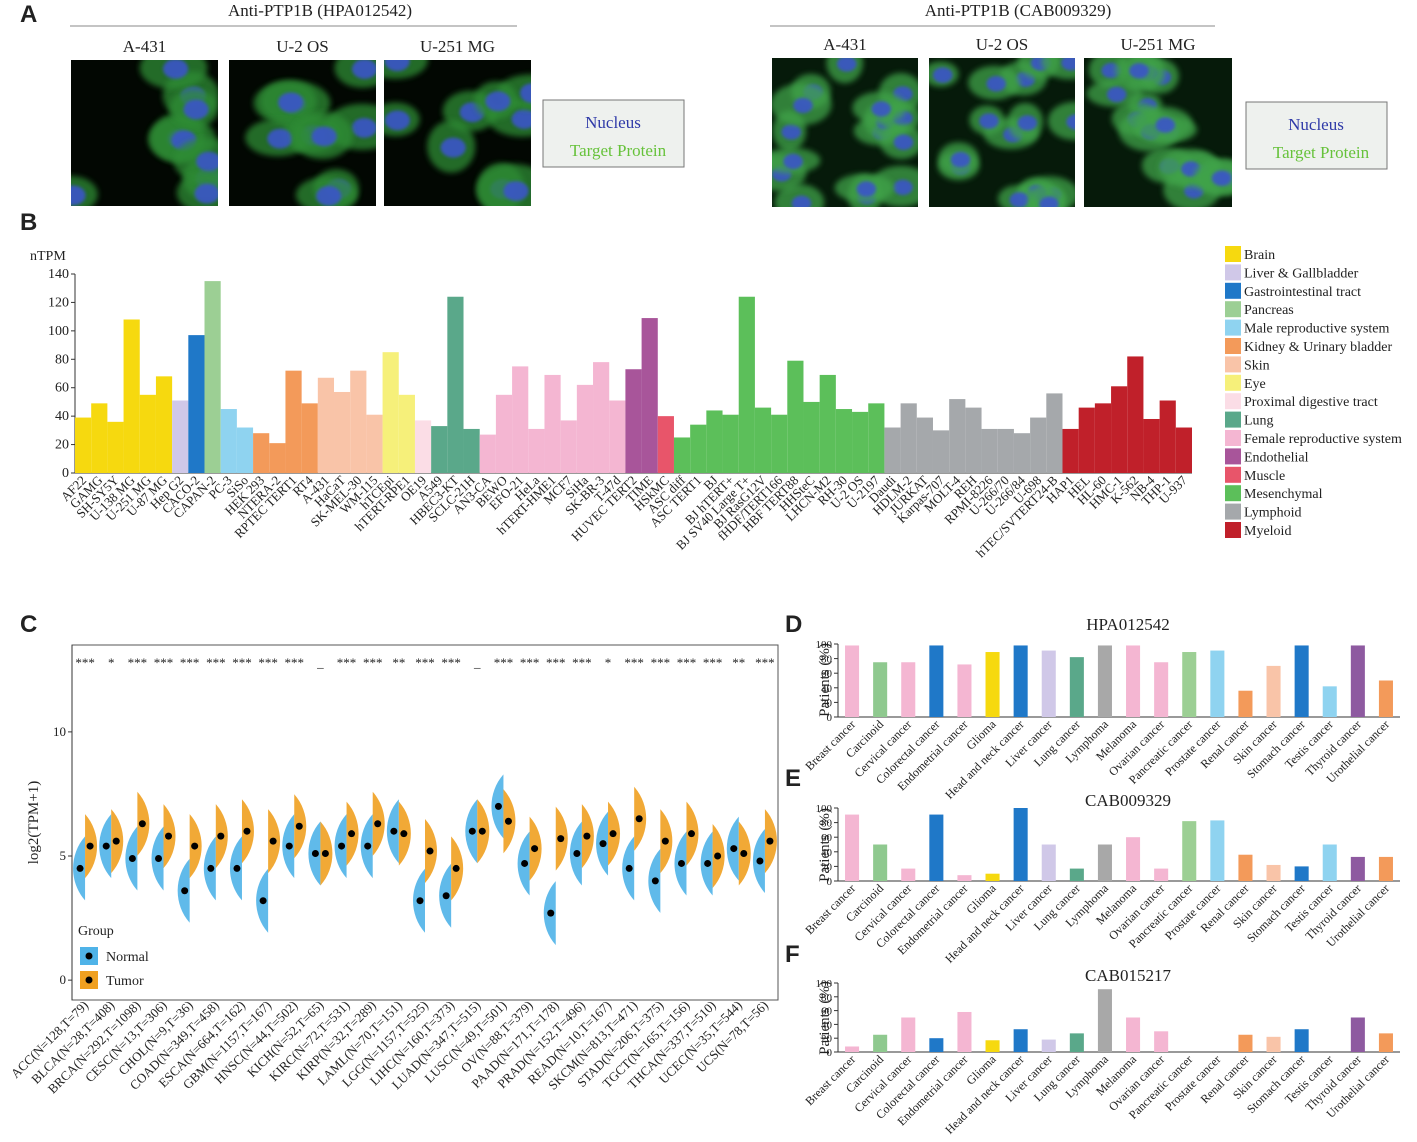  Describe the element at coordinates (398, 662) in the screenshot. I see `significance-label: **` at that location.